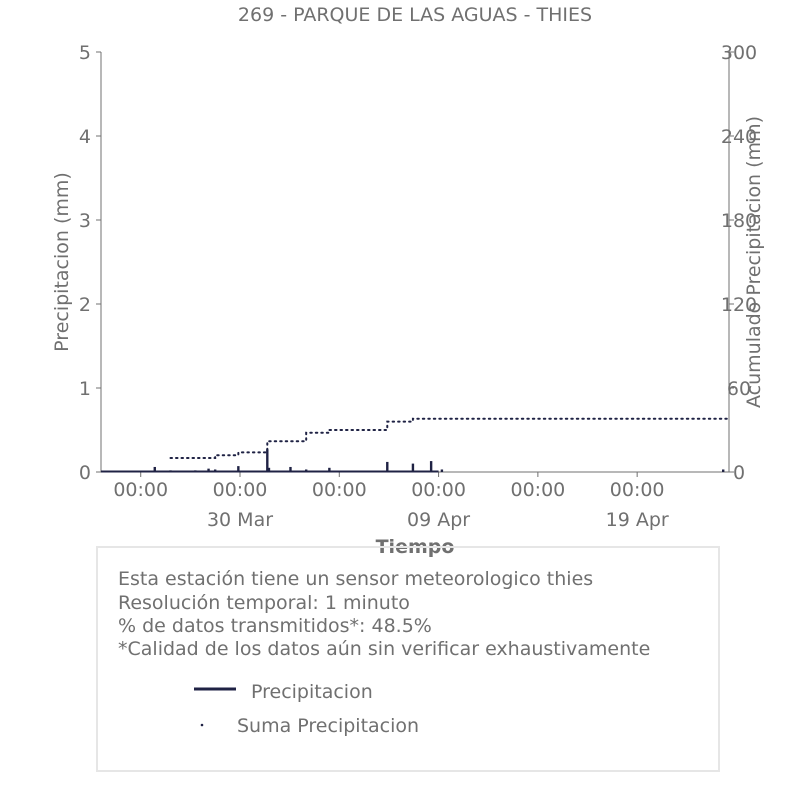 Image resolution: width=806 pixels, height=806 pixels. What do you see at coordinates (275, 626) in the screenshot?
I see `transmitted-percentage: % de datos transmitidos*: 48.5%` at bounding box center [275, 626].